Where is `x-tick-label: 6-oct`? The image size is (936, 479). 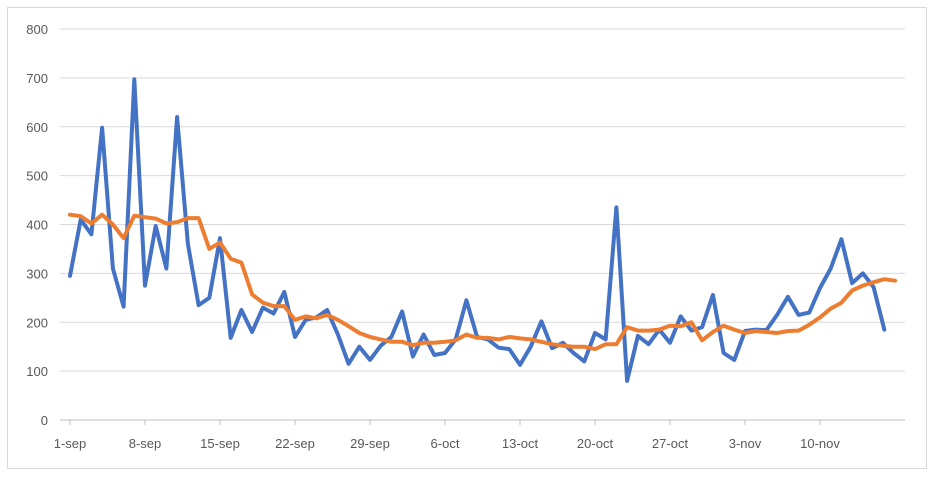
x-tick-label: 6-oct is located at coordinates (445, 443).